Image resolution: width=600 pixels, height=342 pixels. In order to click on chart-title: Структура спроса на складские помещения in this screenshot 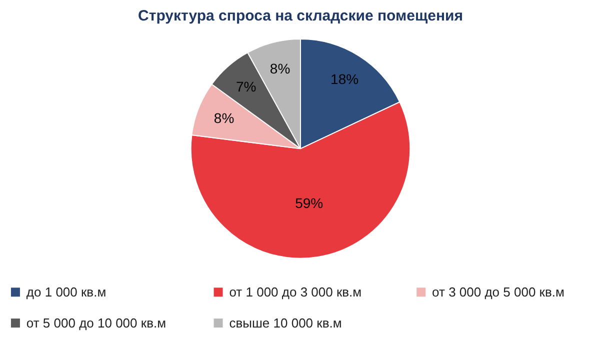, I will do `click(300, 16)`.